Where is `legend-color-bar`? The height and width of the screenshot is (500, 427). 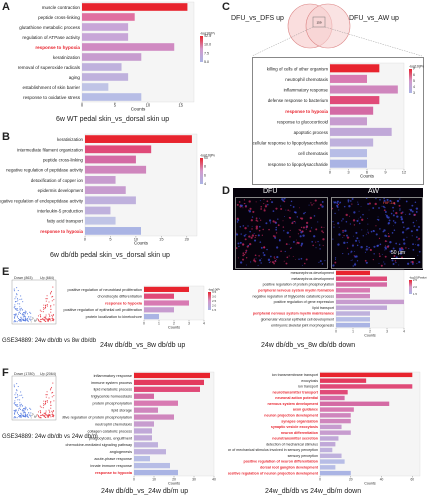 legend-color-bar is located at coordinates (201, 171).